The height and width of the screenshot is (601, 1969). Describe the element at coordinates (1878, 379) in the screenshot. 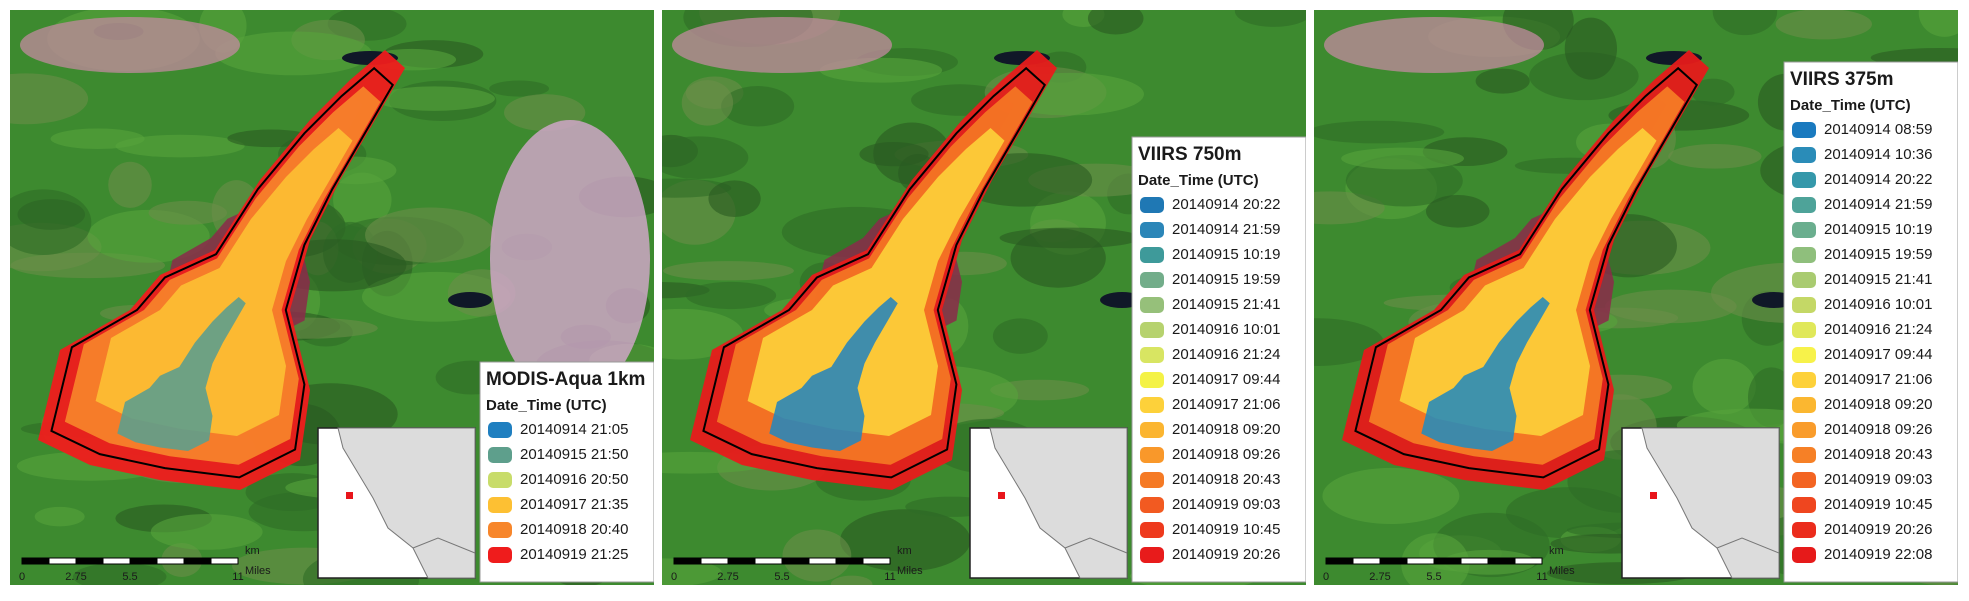

I see `legend-label: 20140917 21:06` at that location.